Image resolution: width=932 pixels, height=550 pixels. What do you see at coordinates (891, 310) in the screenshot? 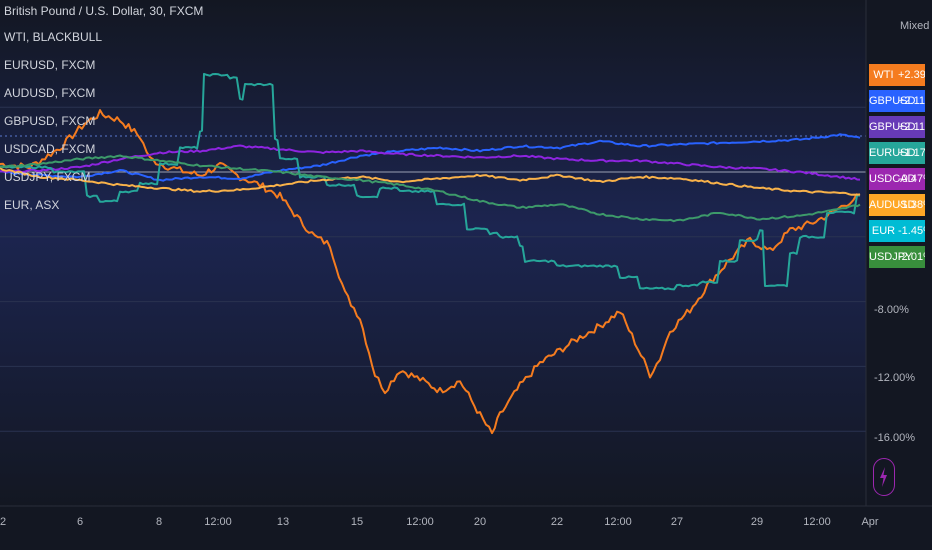
I see `y-tick-label: -8.00%` at bounding box center [891, 310].